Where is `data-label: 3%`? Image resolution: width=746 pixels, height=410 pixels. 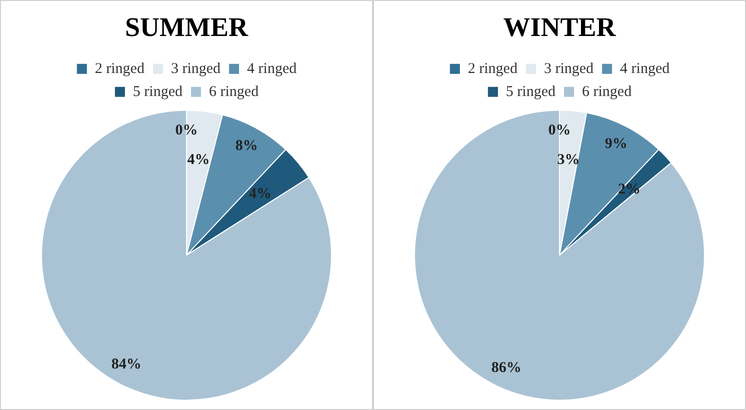
data-label: 3% is located at coordinates (568, 160).